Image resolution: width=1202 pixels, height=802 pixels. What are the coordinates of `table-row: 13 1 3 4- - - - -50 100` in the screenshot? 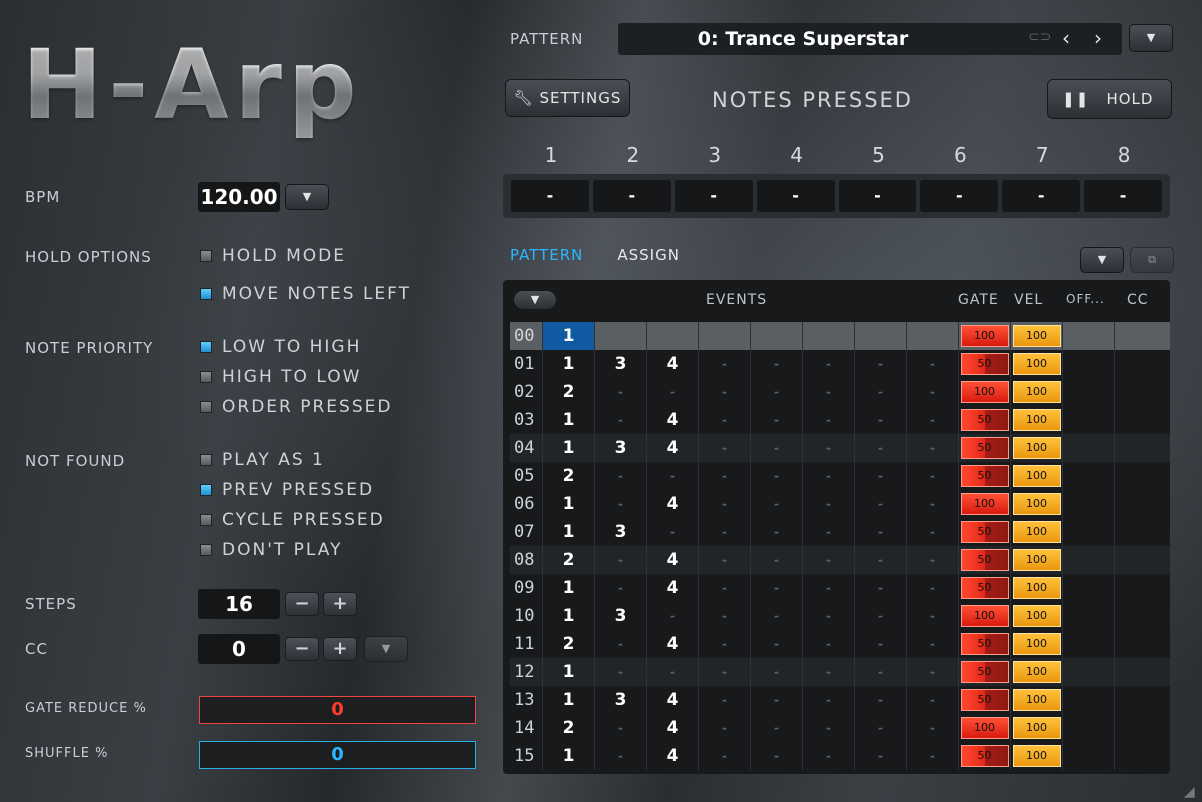 It's located at (840, 700).